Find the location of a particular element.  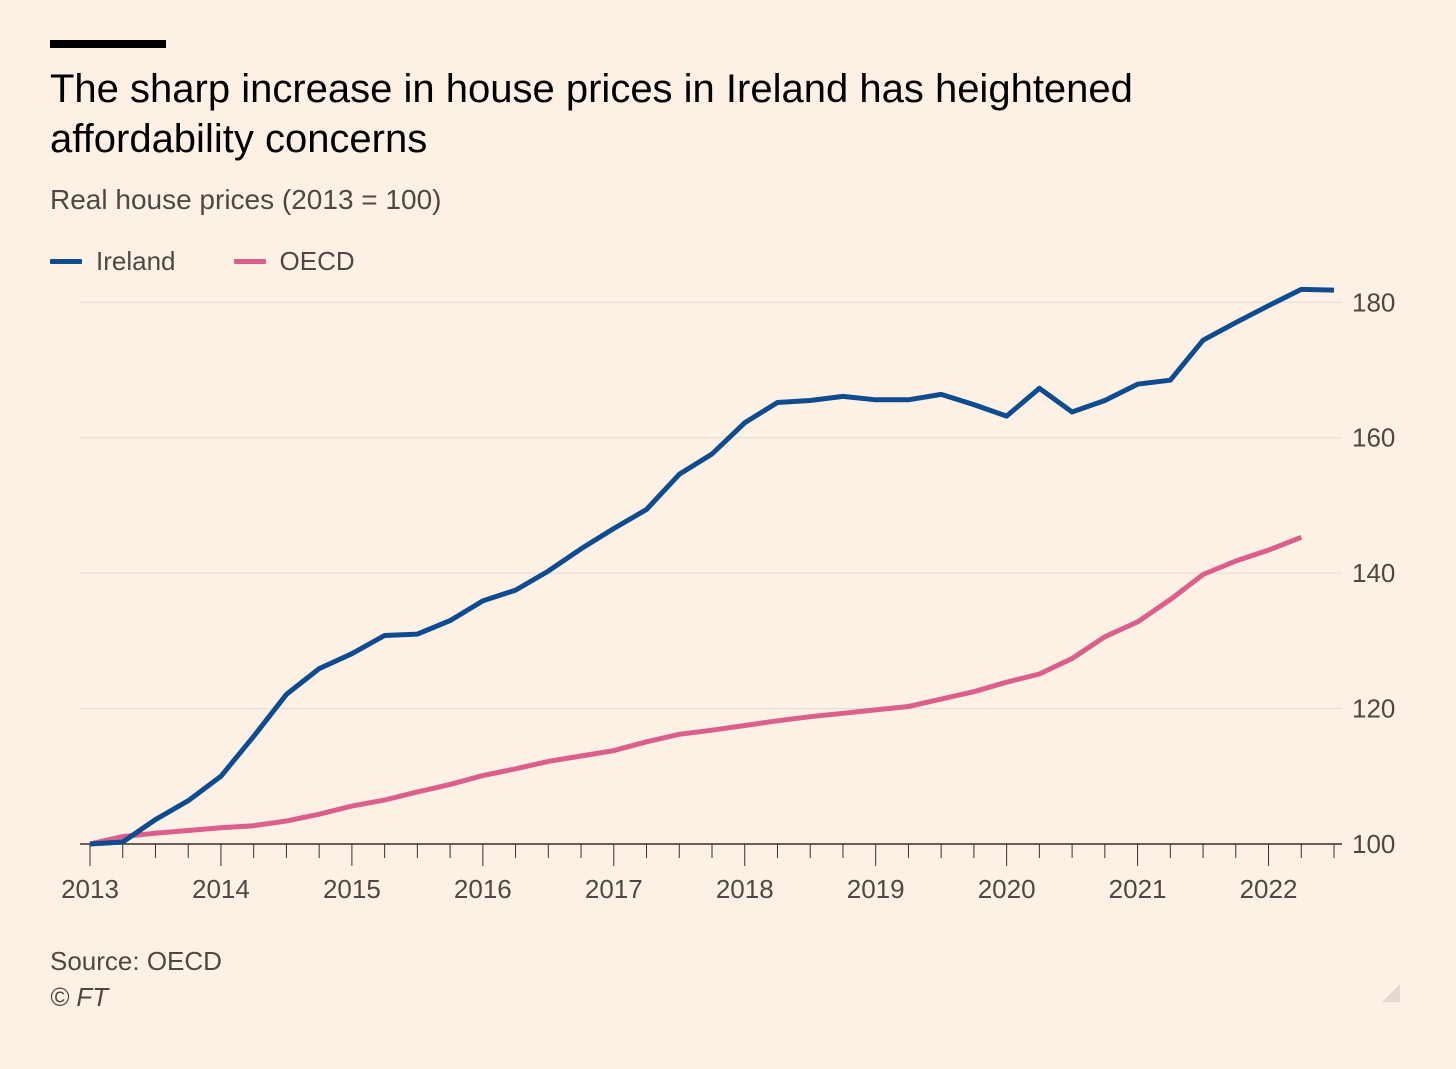

y-tick-label-140: 140 is located at coordinates (1373, 573).